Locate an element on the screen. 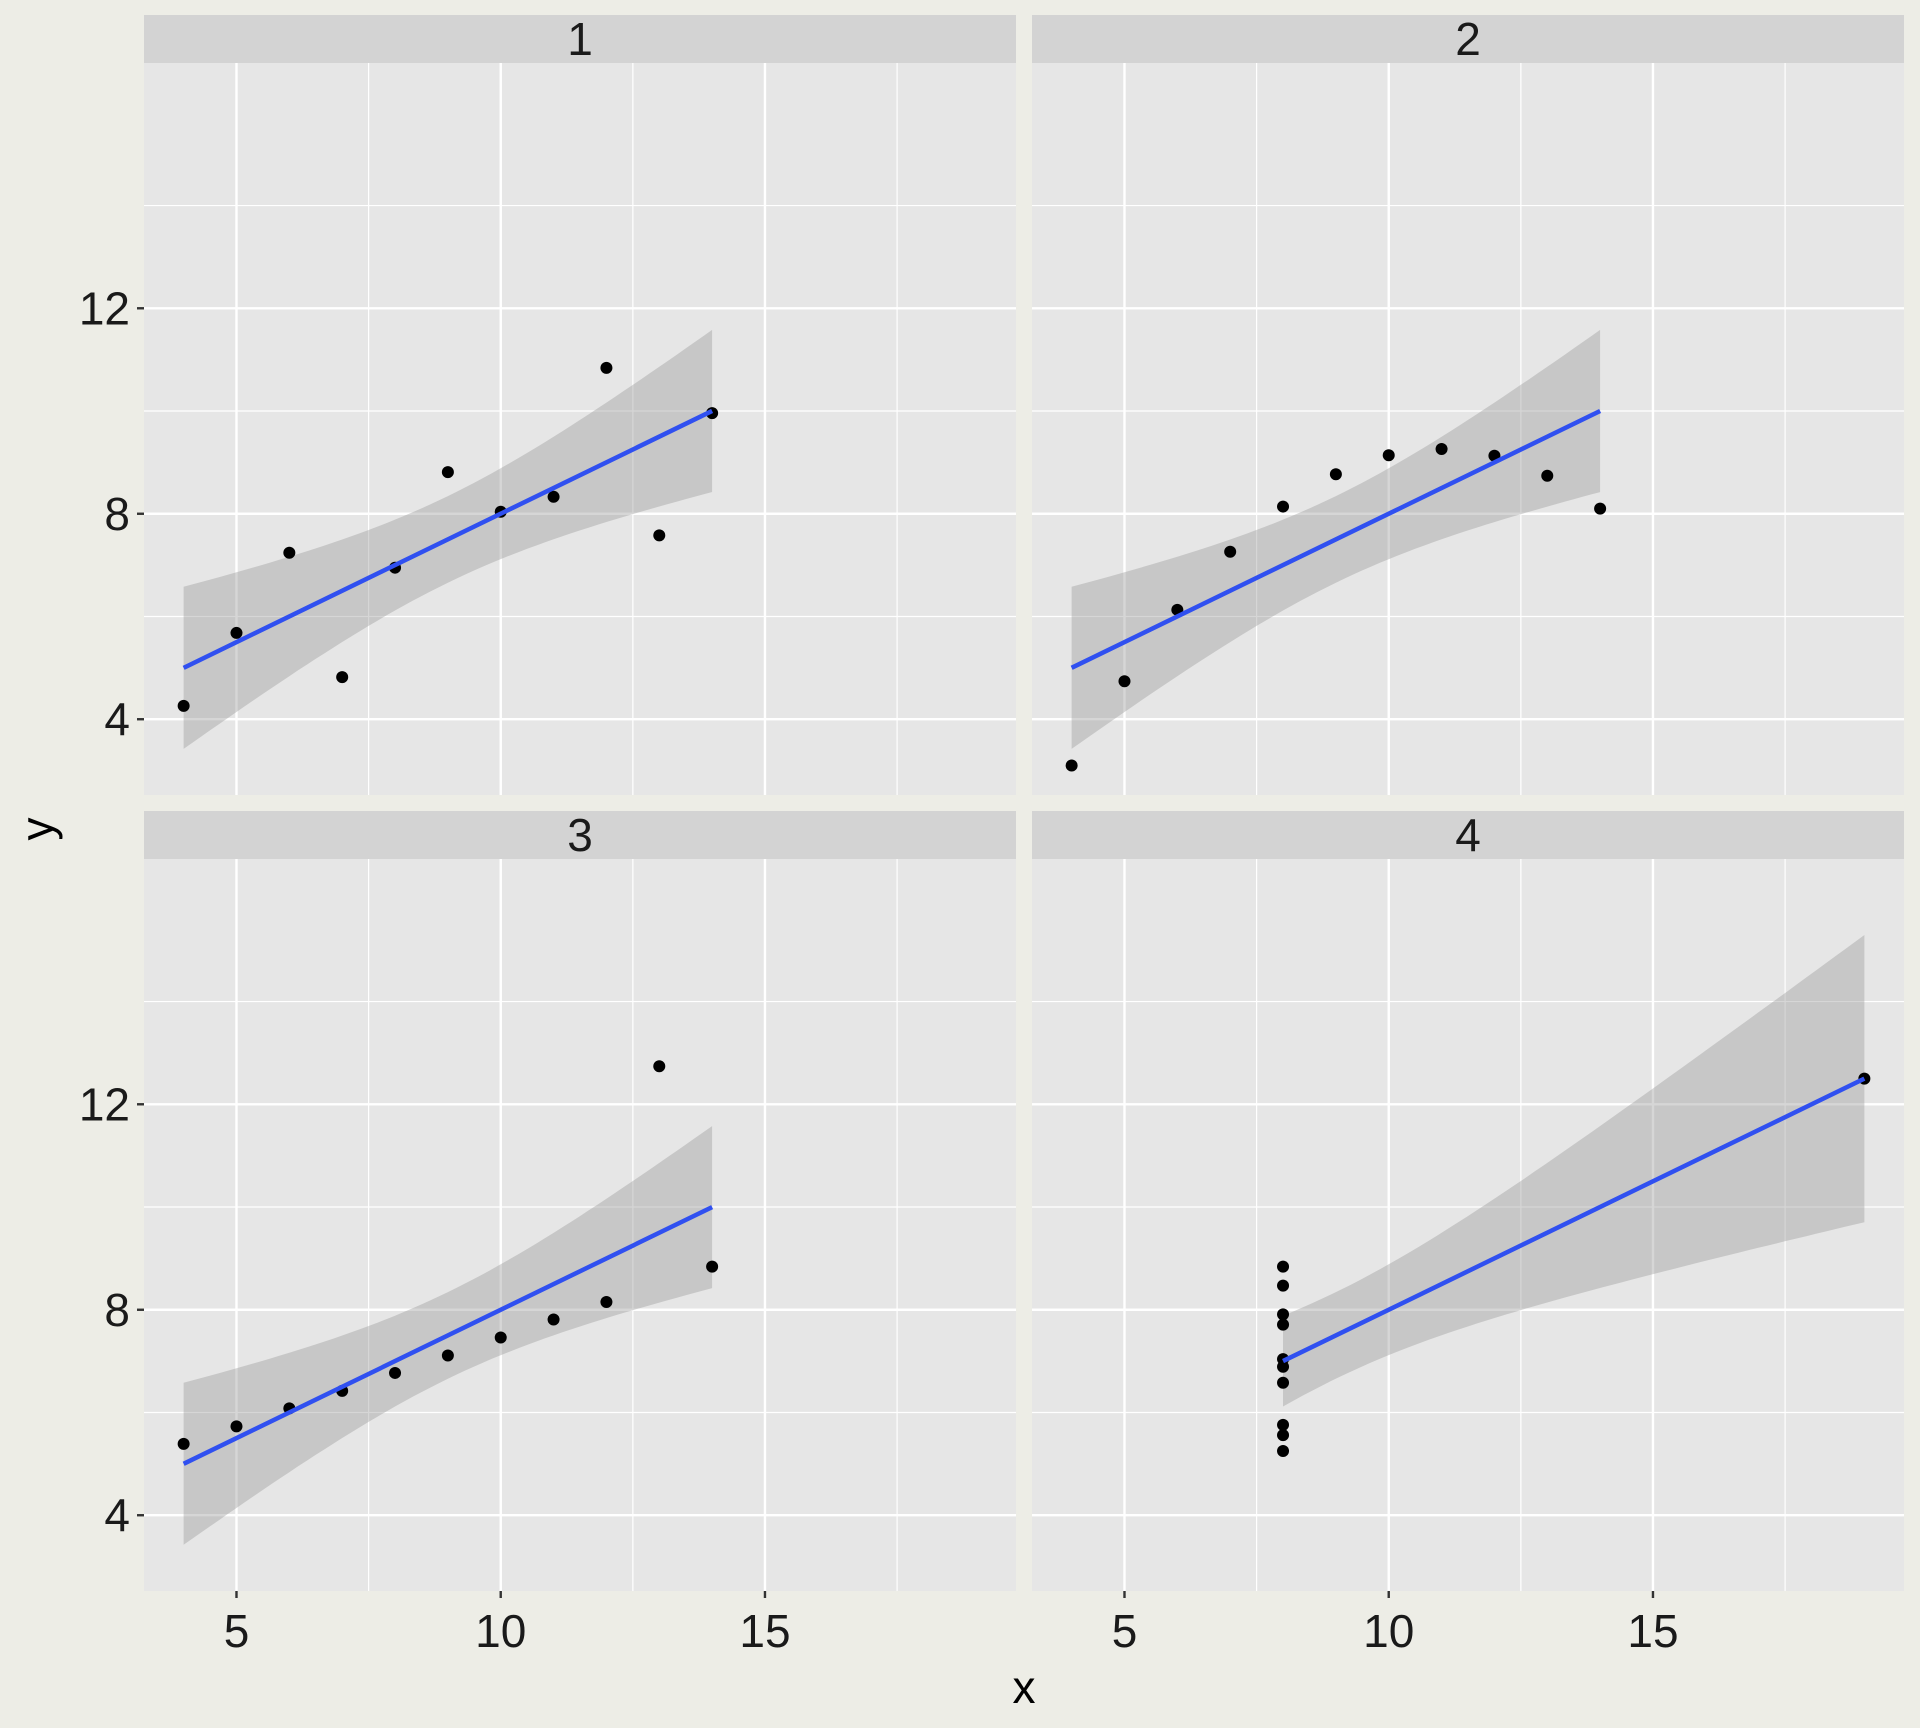  x-axis-title: x is located at coordinates (1024, 1687).